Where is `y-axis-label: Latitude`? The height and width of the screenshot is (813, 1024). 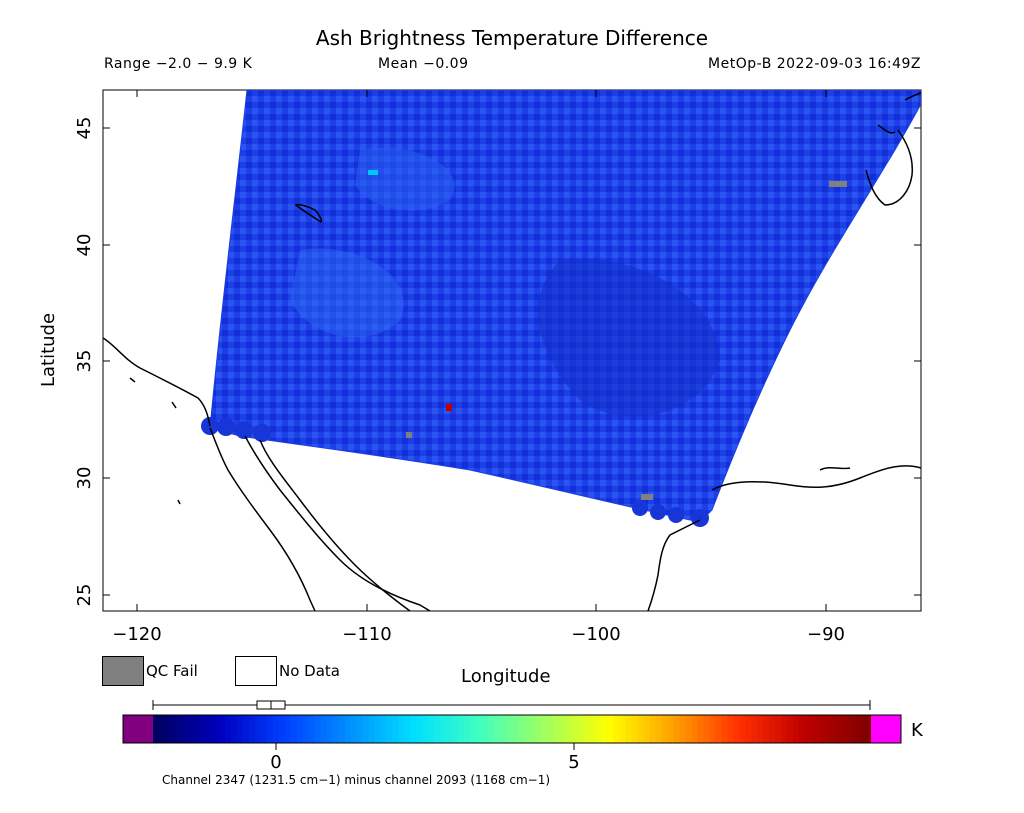
y-axis-label: Latitude is located at coordinates (48, 350).